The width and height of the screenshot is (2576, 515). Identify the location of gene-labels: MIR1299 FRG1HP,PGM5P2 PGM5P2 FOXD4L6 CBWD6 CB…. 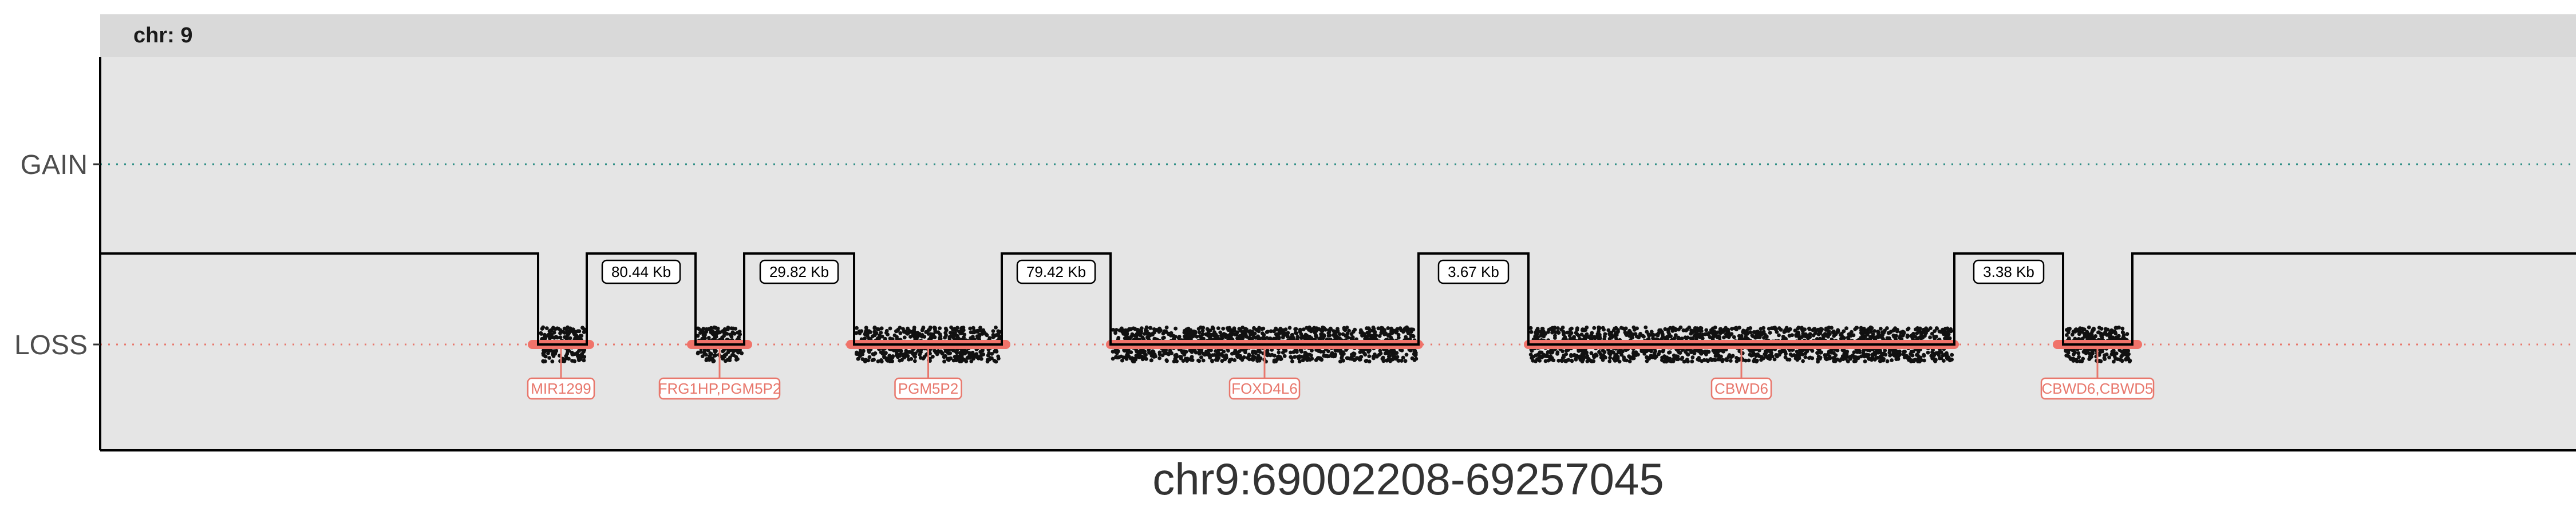
(1341, 374).